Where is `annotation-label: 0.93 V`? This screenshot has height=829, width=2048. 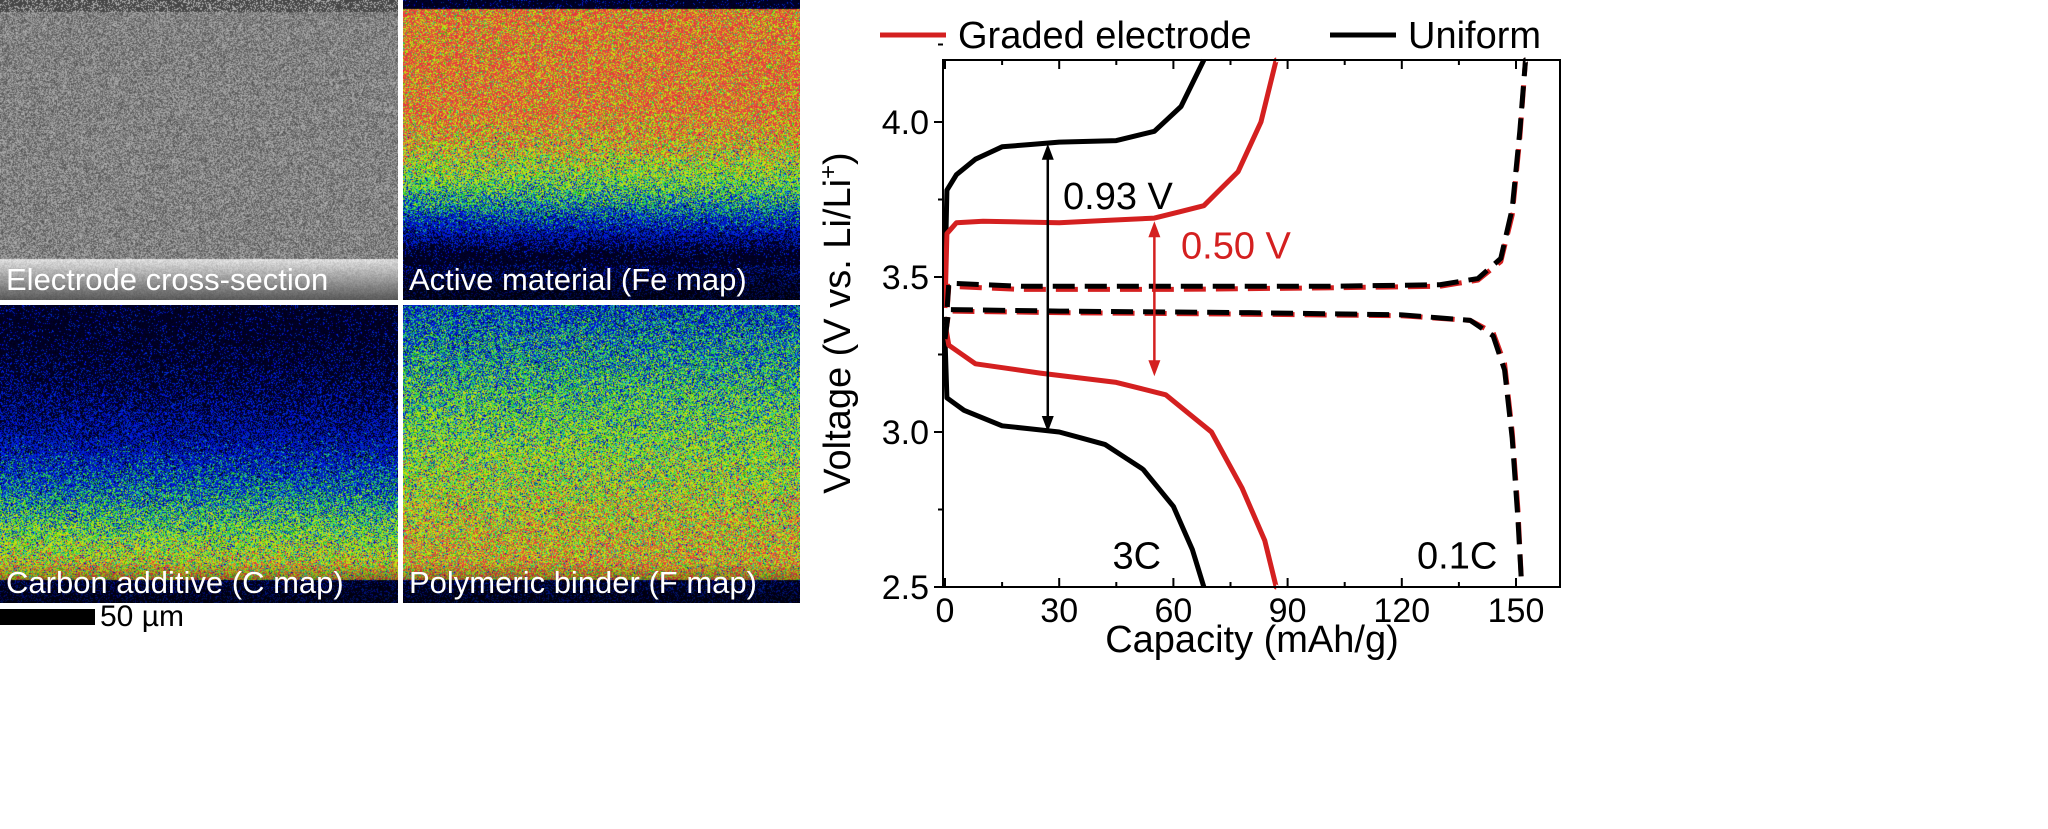 annotation-label: 0.93 V is located at coordinates (1118, 197).